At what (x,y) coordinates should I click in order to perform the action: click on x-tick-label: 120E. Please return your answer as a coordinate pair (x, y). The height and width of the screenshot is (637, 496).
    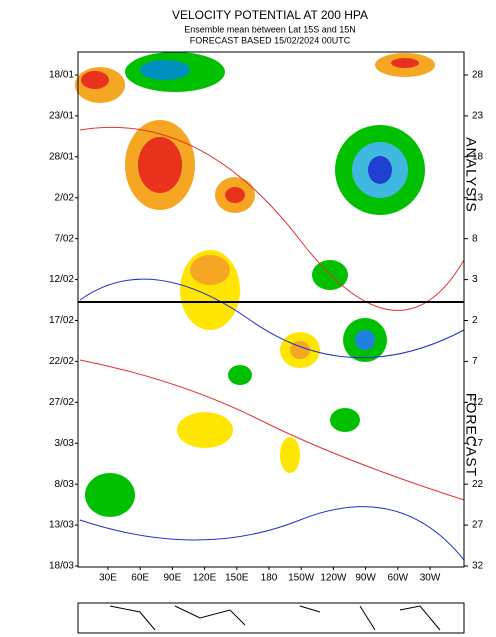
    Looking at the image, I should click on (205, 578).